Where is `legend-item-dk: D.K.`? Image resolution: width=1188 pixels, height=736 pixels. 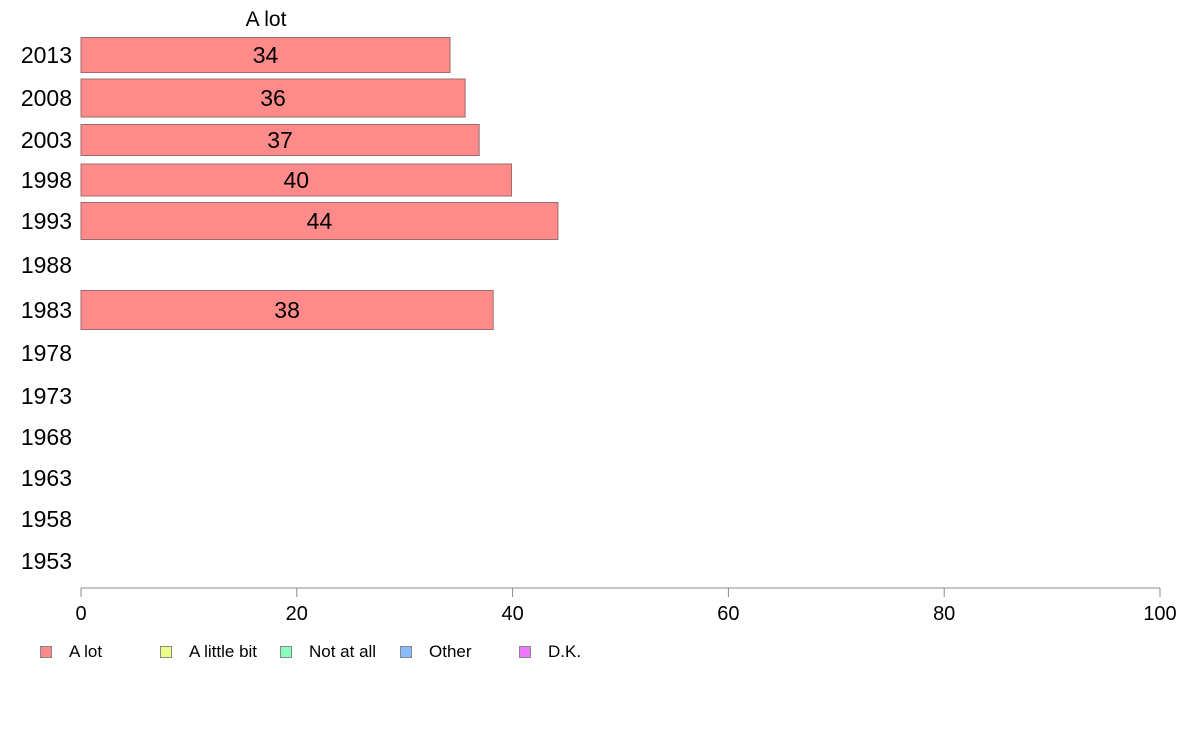 legend-item-dk: D.K. is located at coordinates (550, 652).